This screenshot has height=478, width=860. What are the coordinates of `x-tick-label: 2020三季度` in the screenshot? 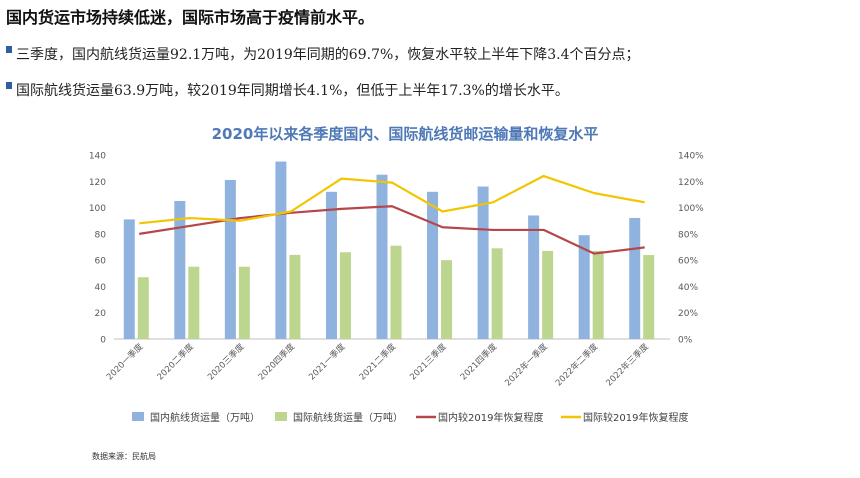 It's located at (225, 361).